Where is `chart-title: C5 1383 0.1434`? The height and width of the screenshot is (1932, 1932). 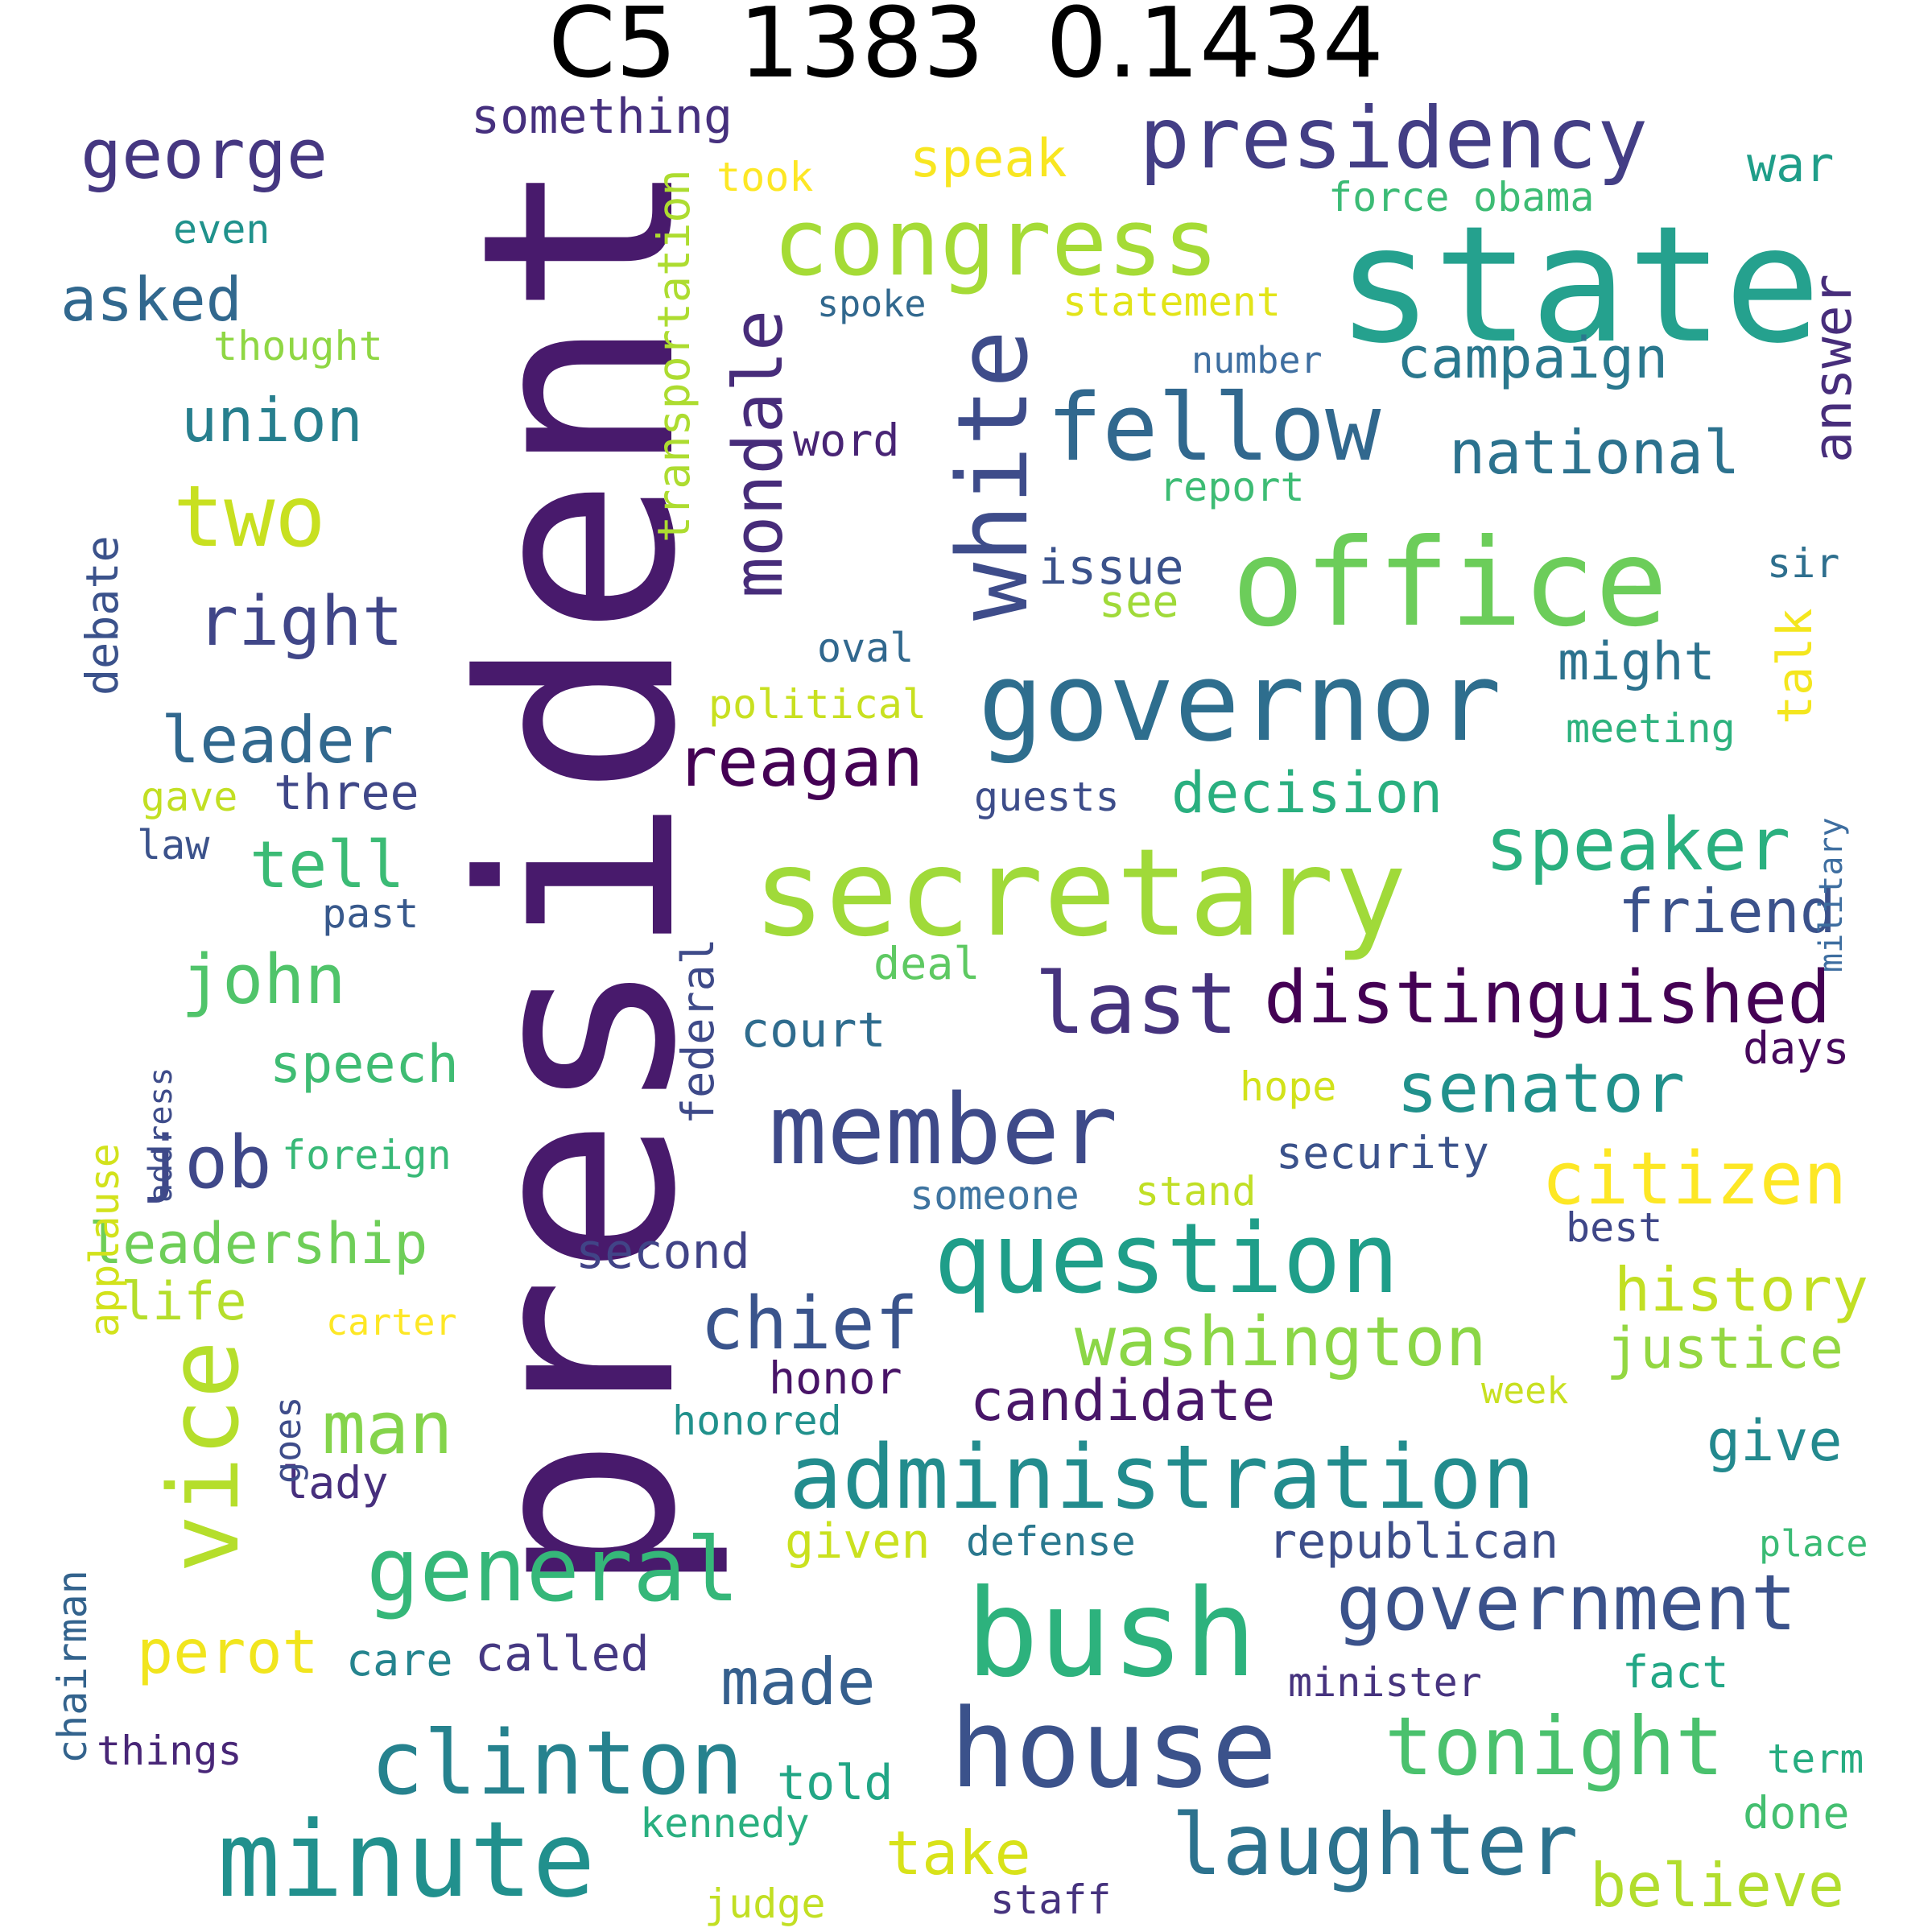
chart-title: C5 1383 0.1434 is located at coordinates (966, 50).